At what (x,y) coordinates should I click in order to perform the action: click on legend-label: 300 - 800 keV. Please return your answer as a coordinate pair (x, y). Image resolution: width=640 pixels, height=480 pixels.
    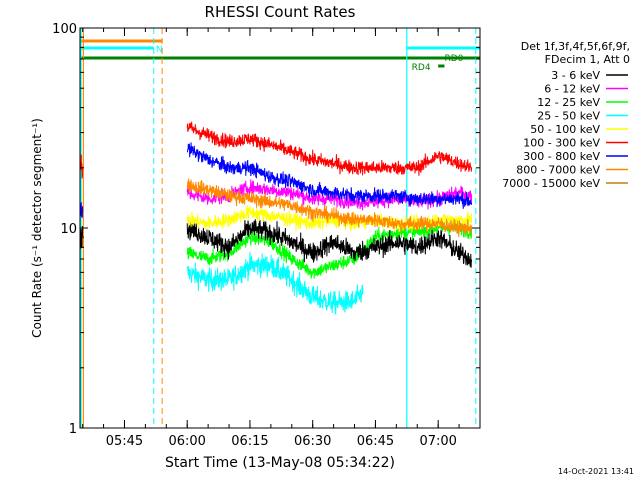
    Looking at the image, I should click on (561, 156).